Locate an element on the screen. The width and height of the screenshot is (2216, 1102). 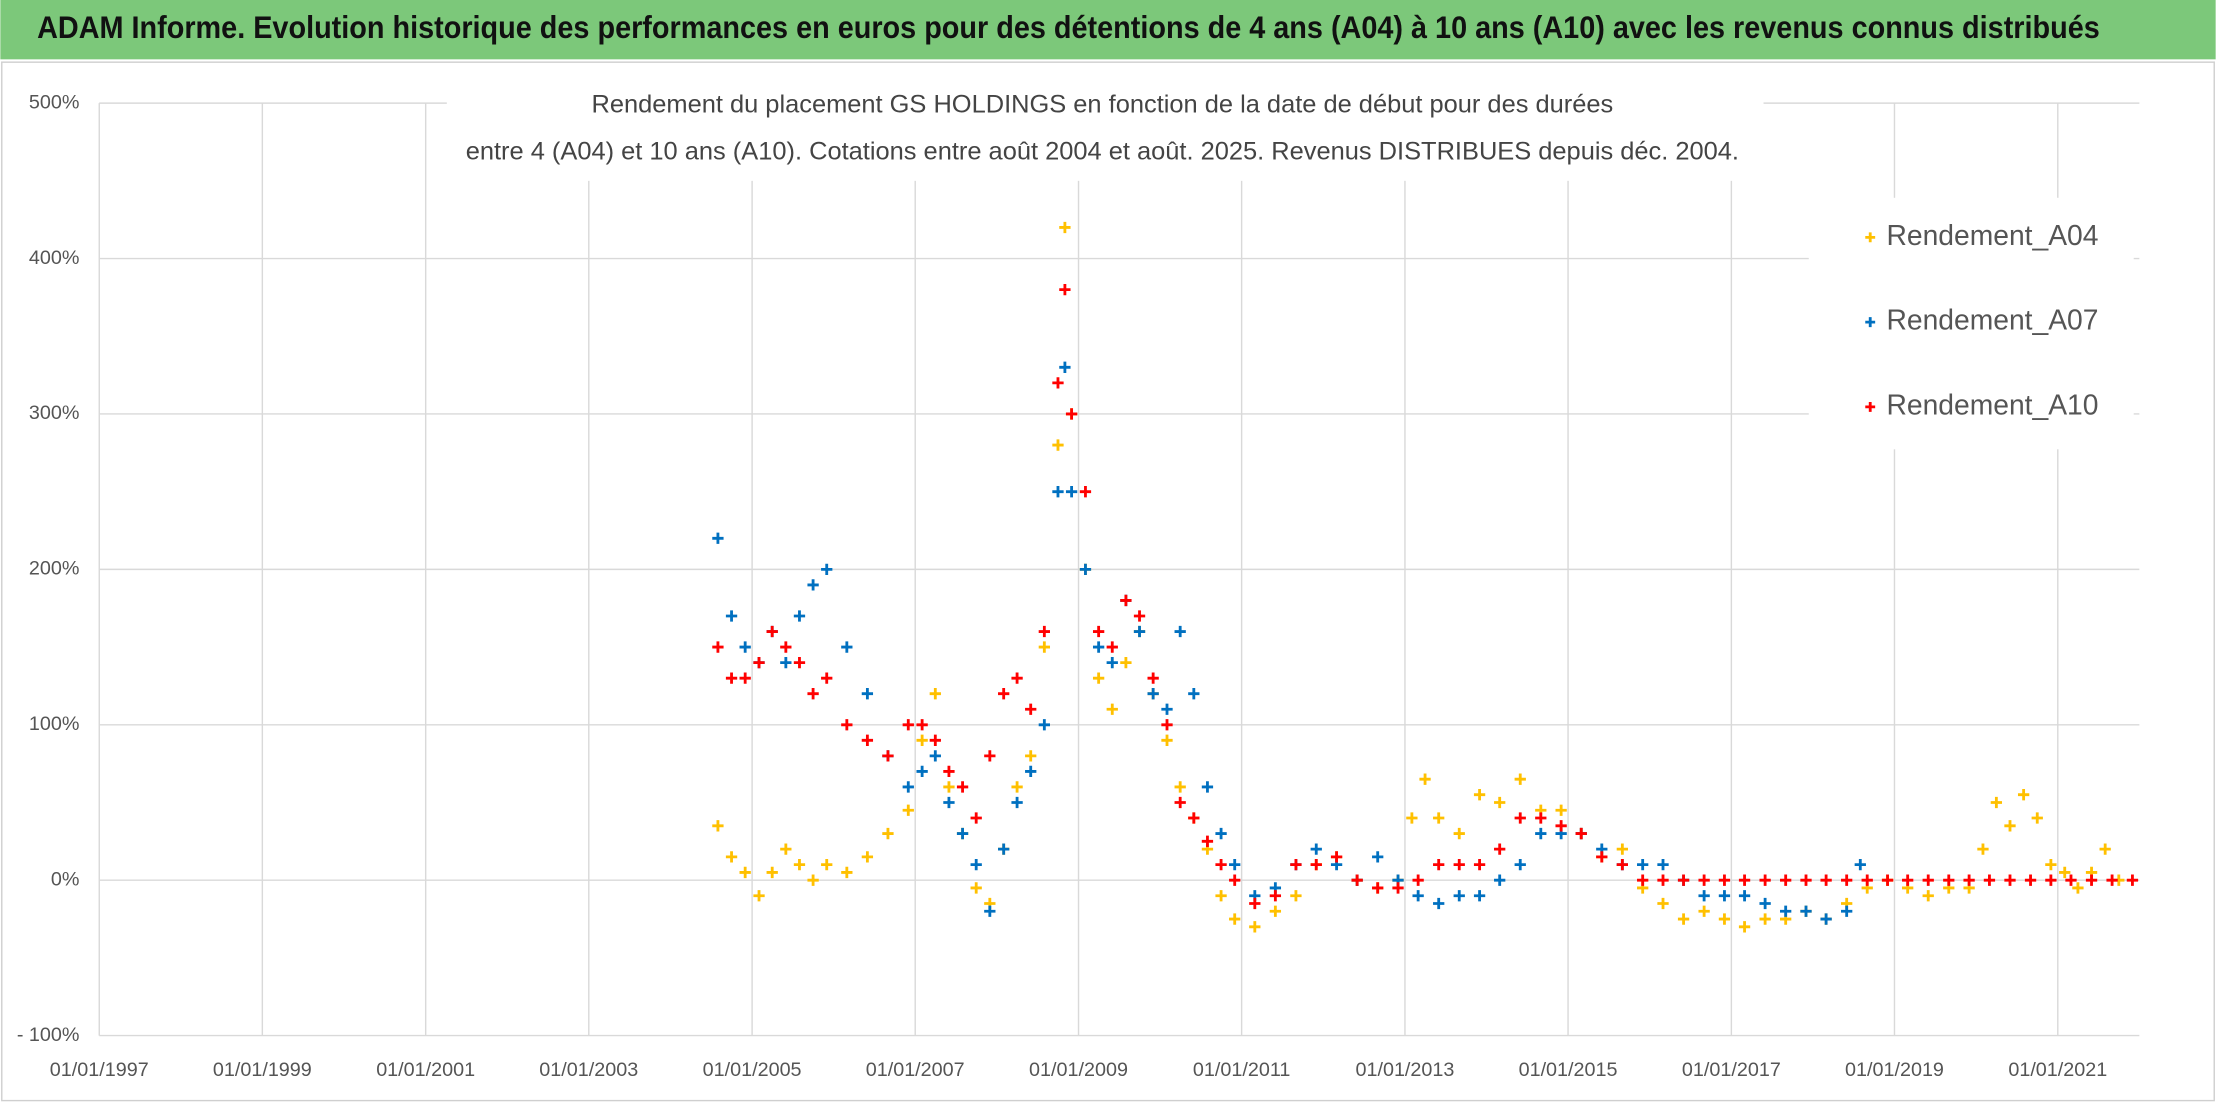
legend-marker is located at coordinates (1870, 322).